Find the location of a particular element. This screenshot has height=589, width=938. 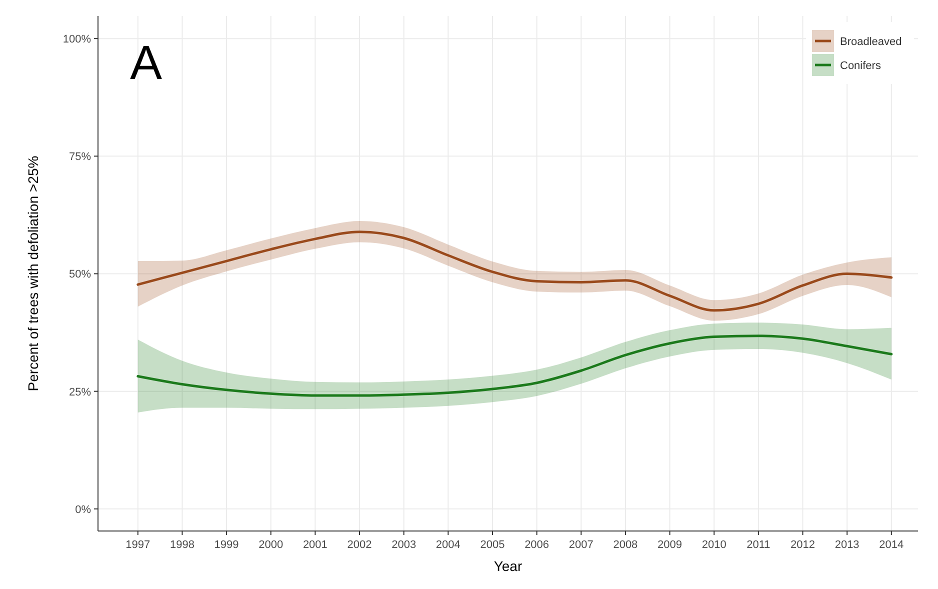

x-tick-label: 2013 is located at coordinates (847, 545).